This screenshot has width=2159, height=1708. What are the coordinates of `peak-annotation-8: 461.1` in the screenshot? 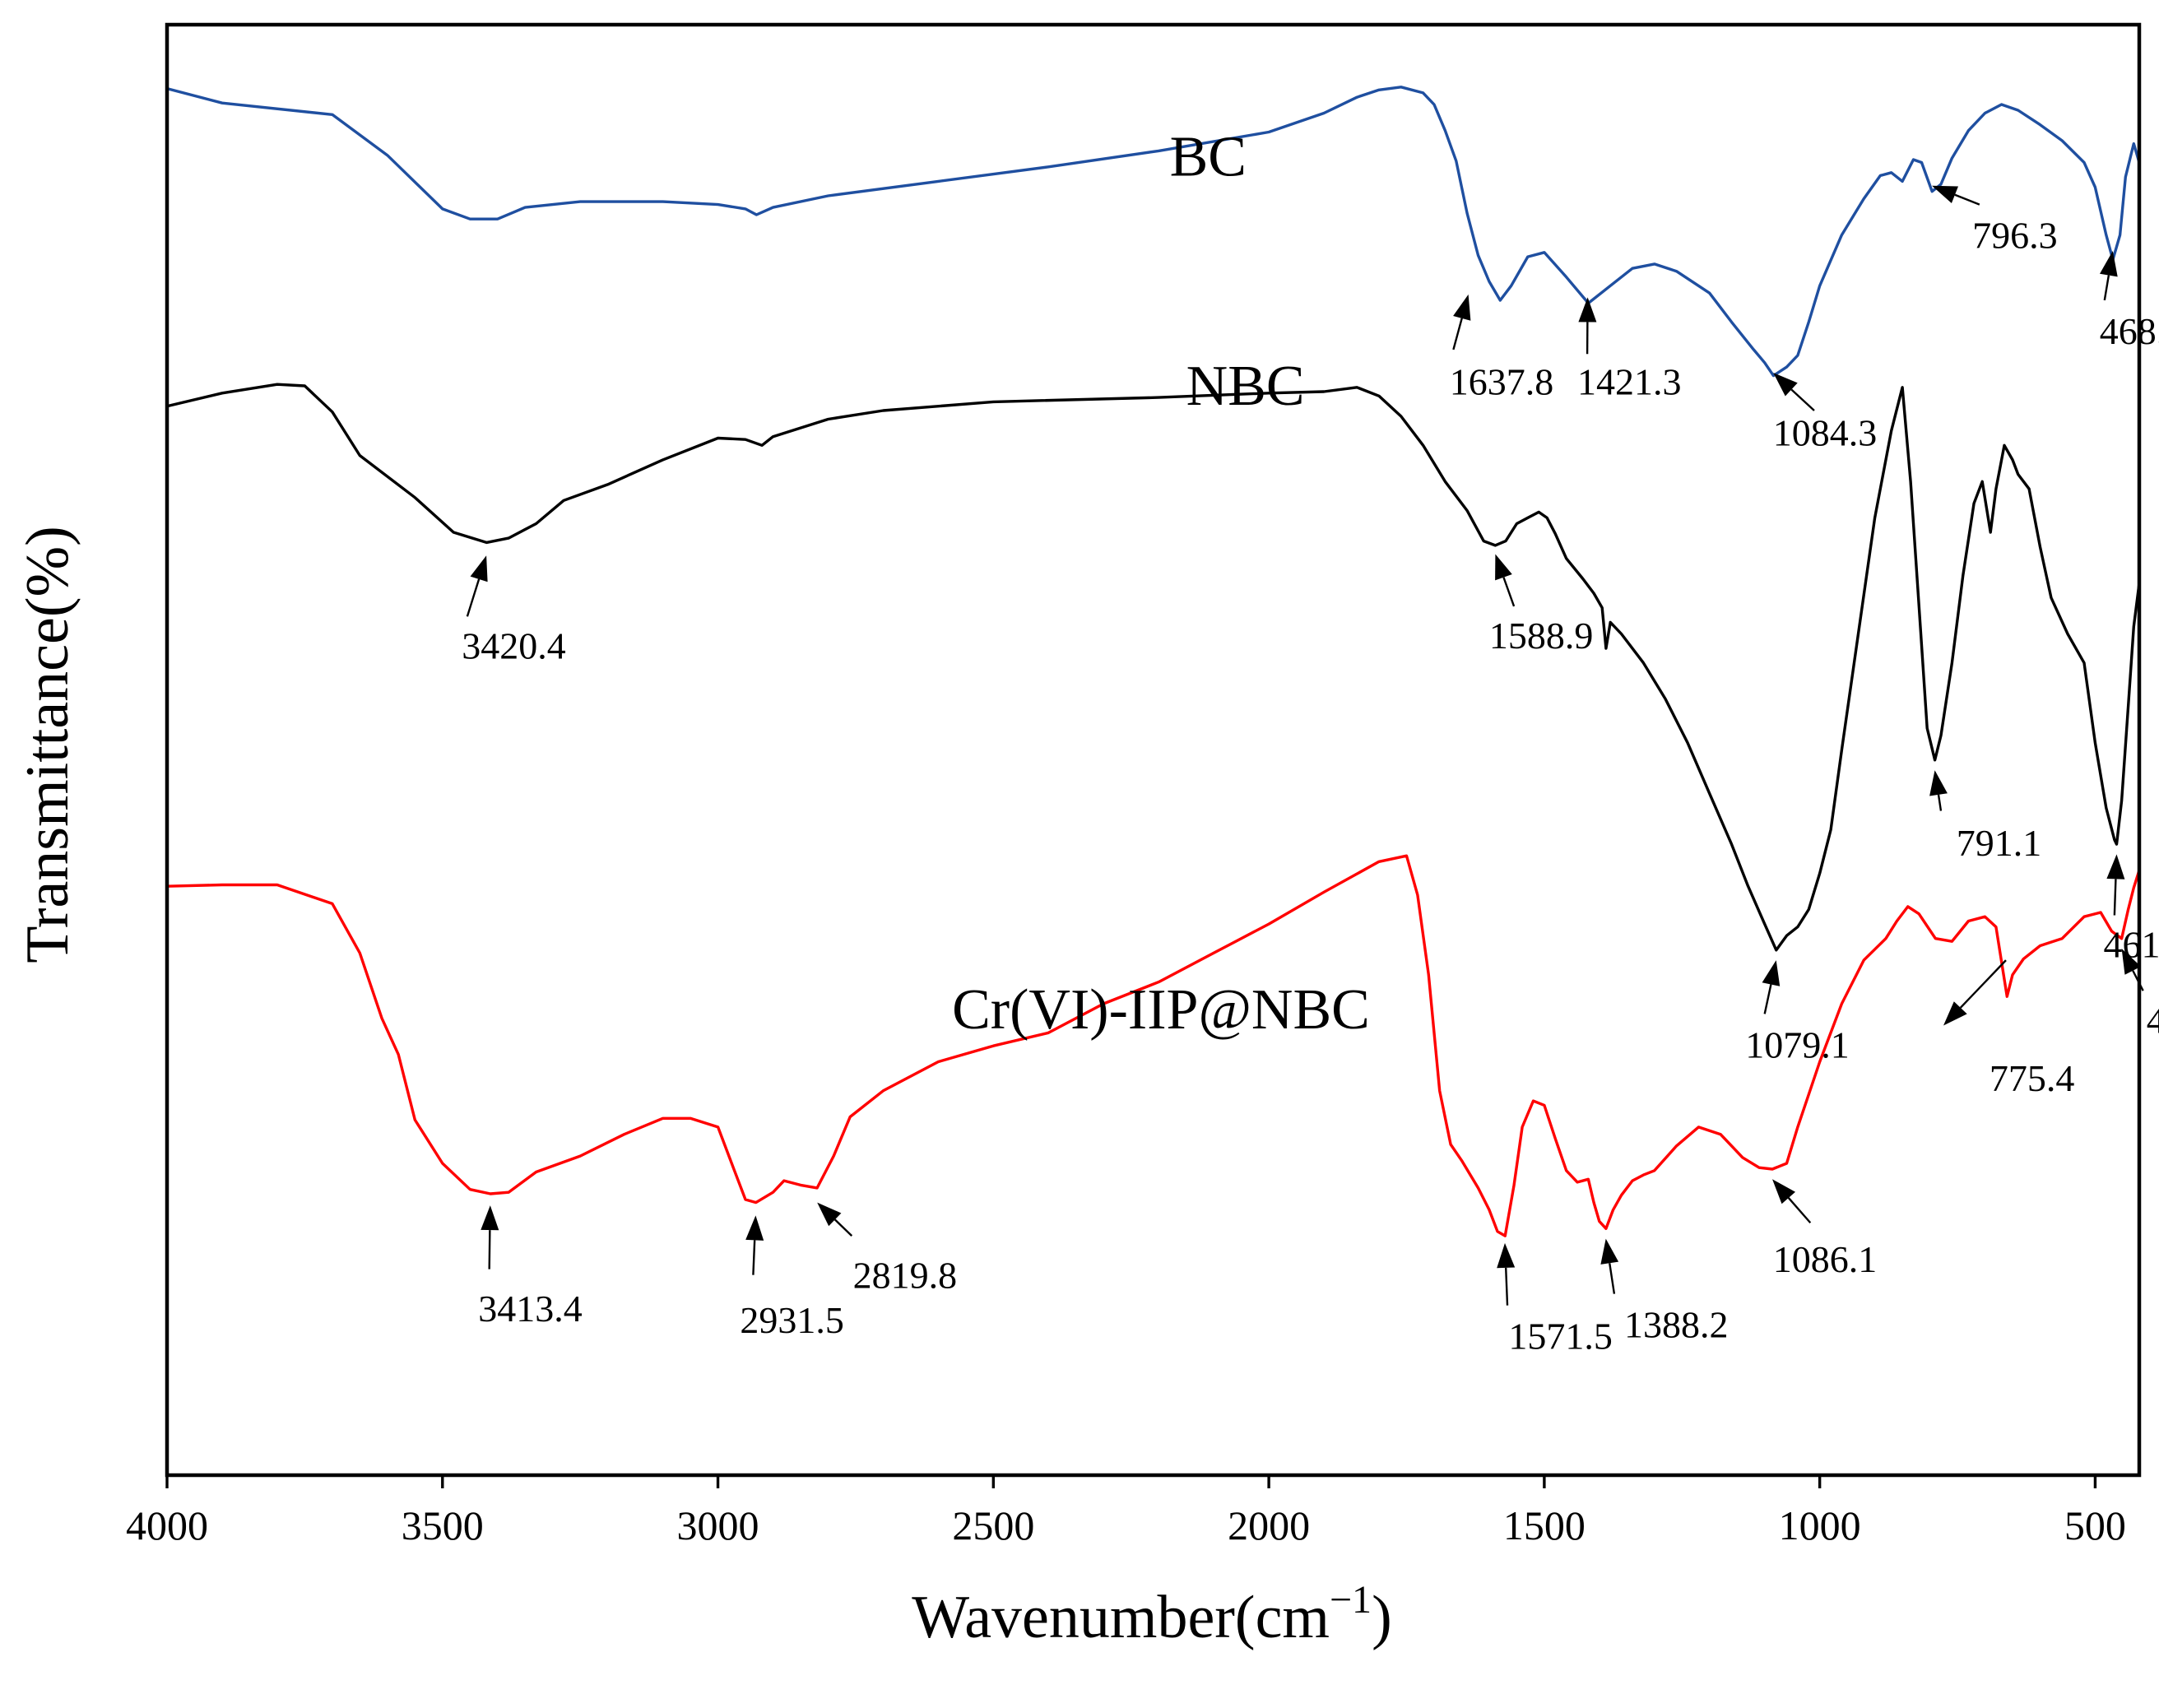 It's located at (2131, 910).